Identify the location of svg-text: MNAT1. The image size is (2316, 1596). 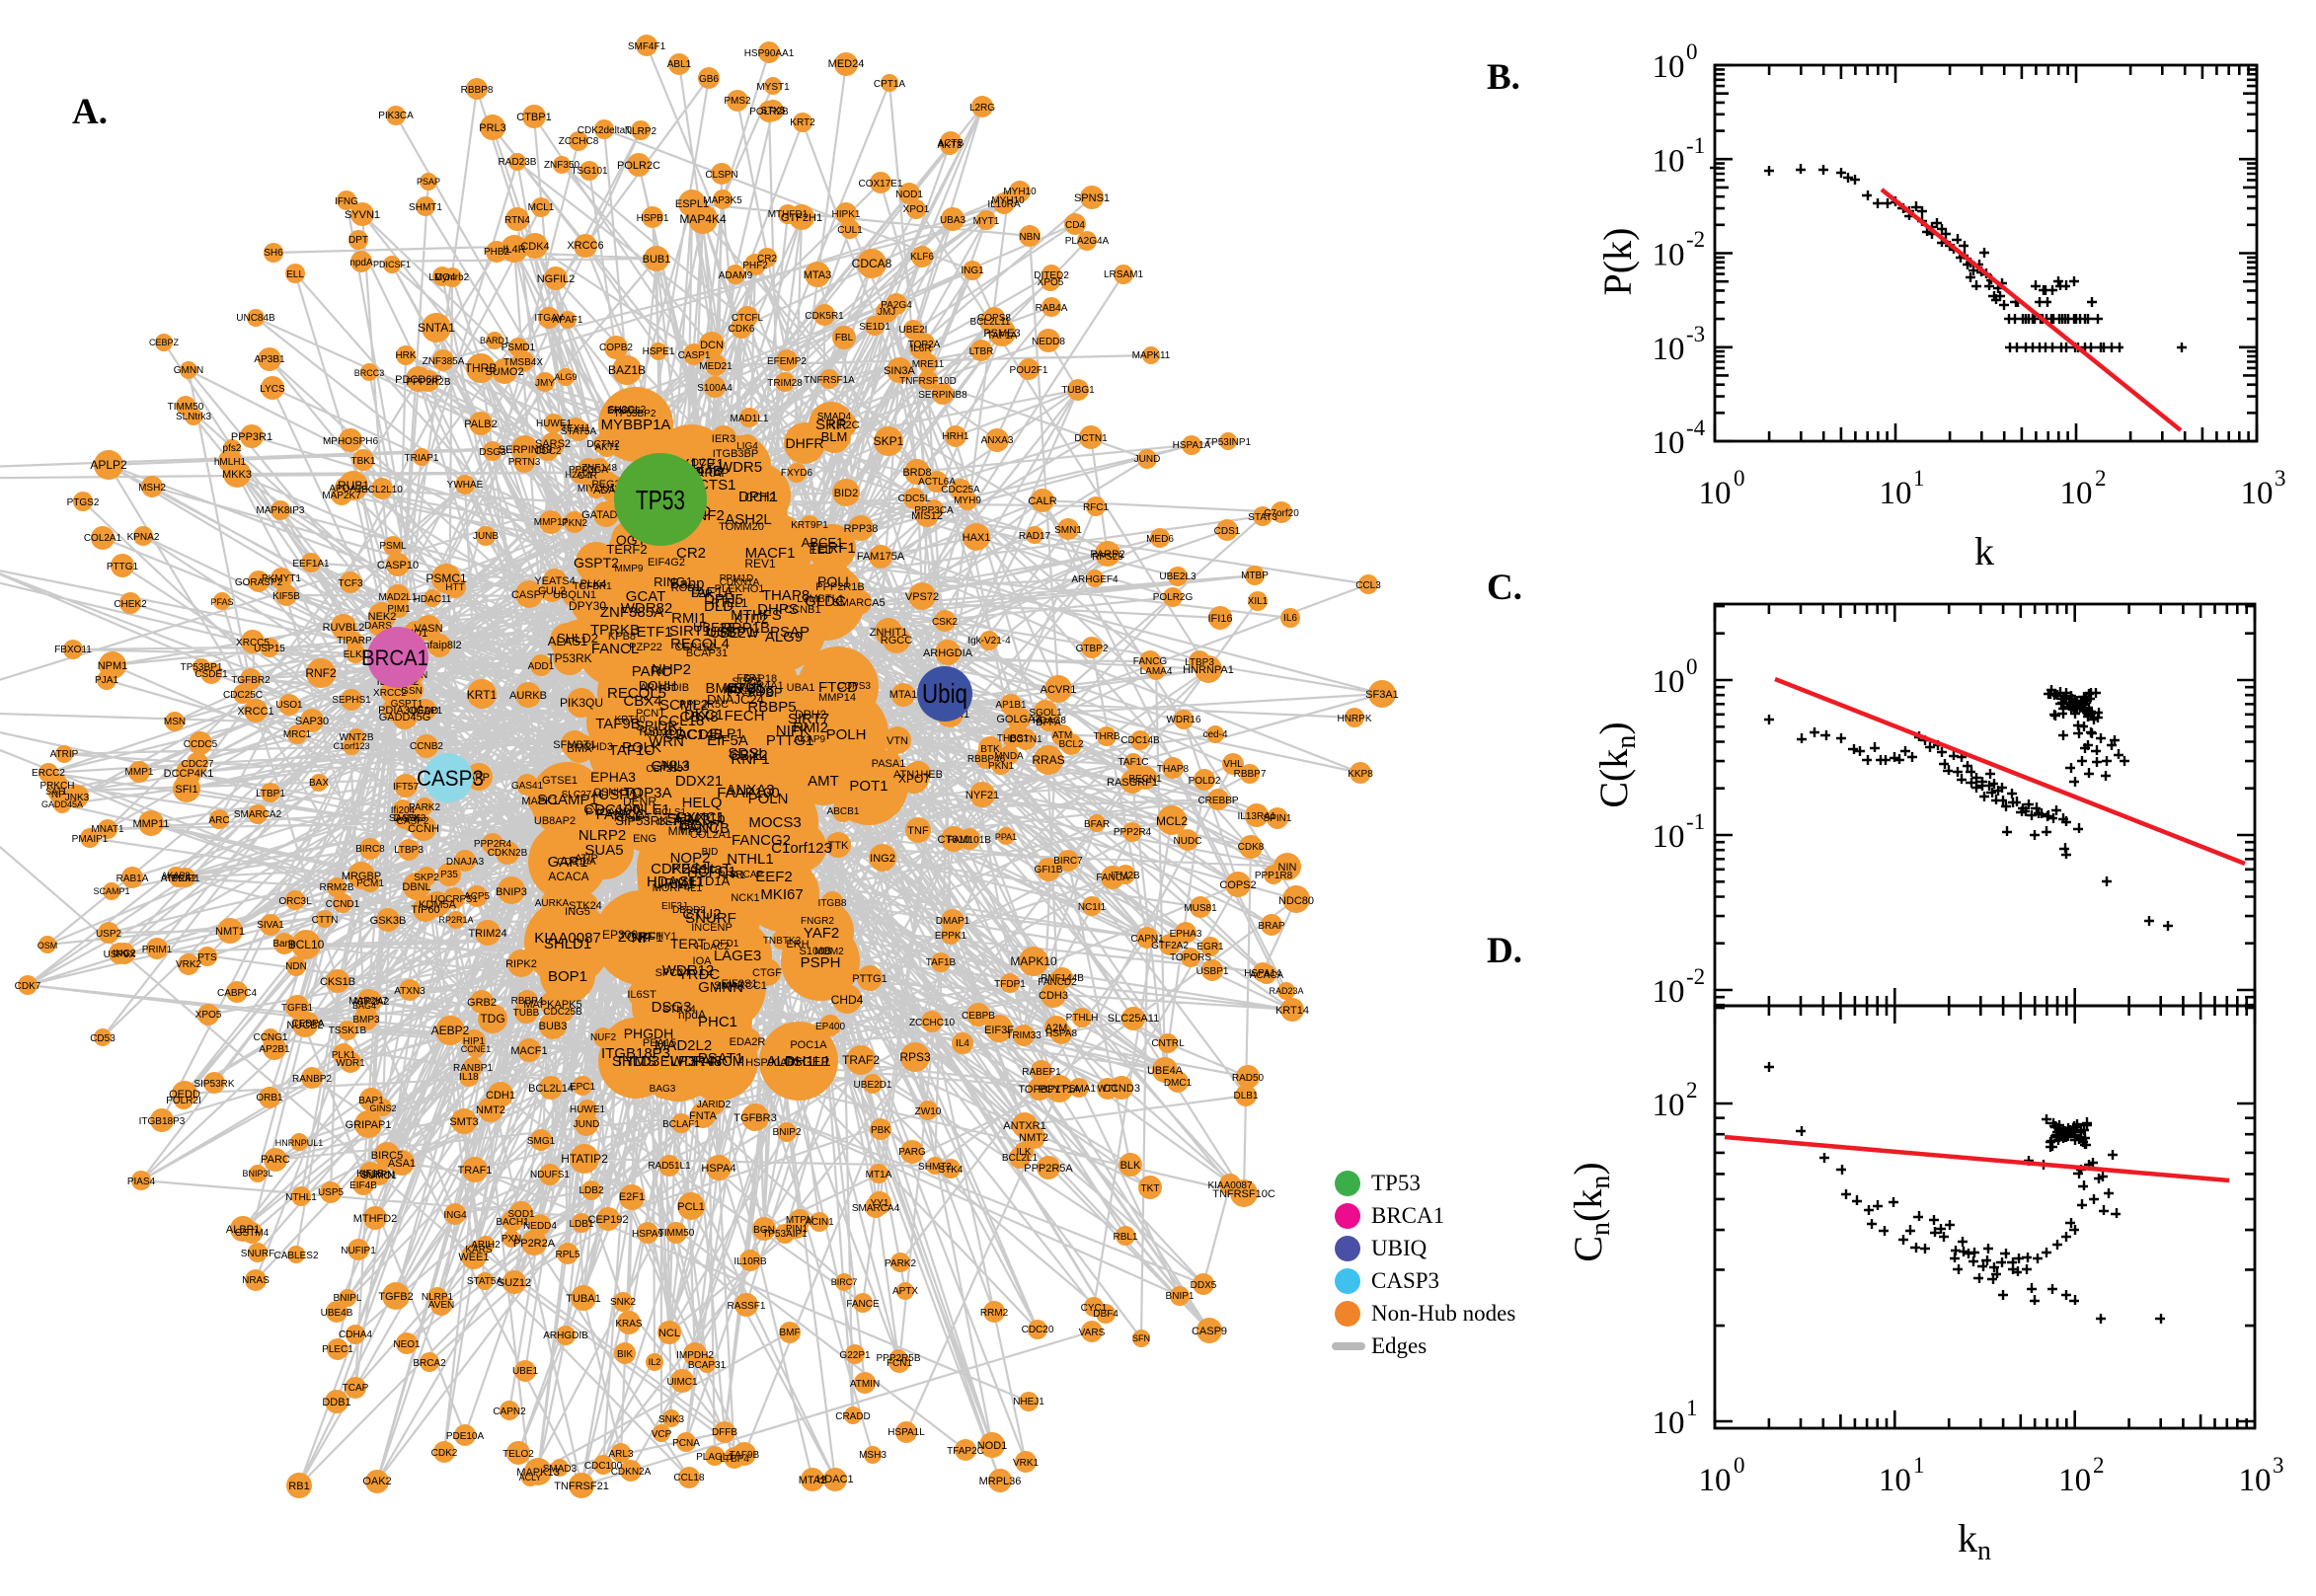
(107, 829).